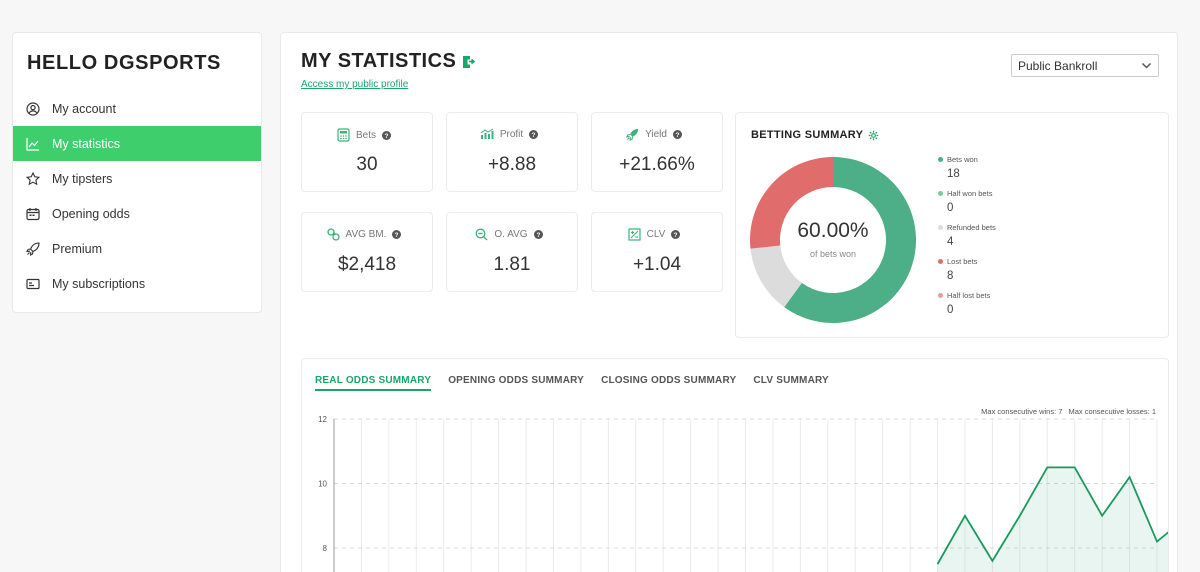 This screenshot has height=572, width=1200. I want to click on legend-value: 8, so click(950, 276).